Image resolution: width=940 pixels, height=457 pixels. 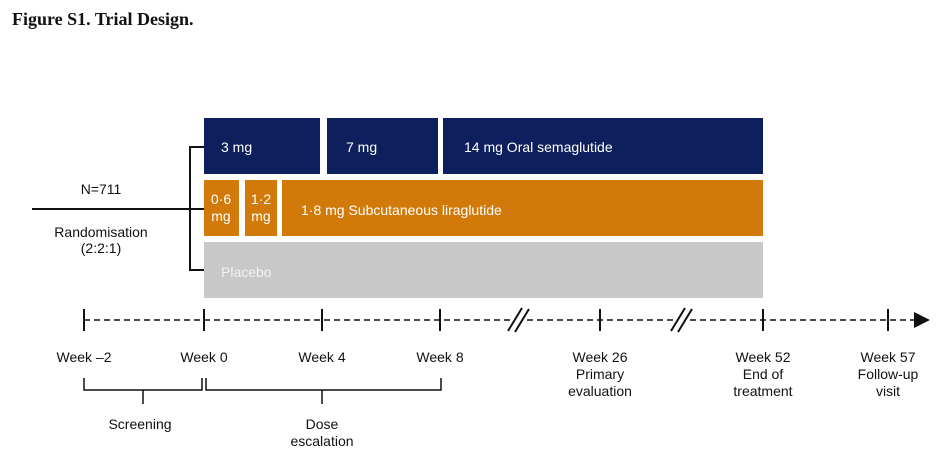 I want to click on timeline-label: Week 26, so click(x=600, y=357).